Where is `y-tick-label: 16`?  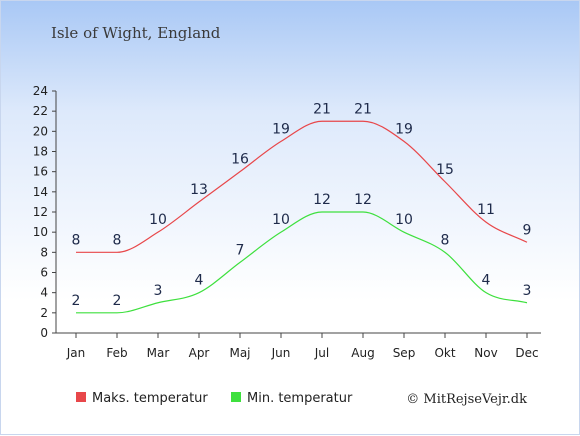 y-tick-label: 16 is located at coordinates (40, 172).